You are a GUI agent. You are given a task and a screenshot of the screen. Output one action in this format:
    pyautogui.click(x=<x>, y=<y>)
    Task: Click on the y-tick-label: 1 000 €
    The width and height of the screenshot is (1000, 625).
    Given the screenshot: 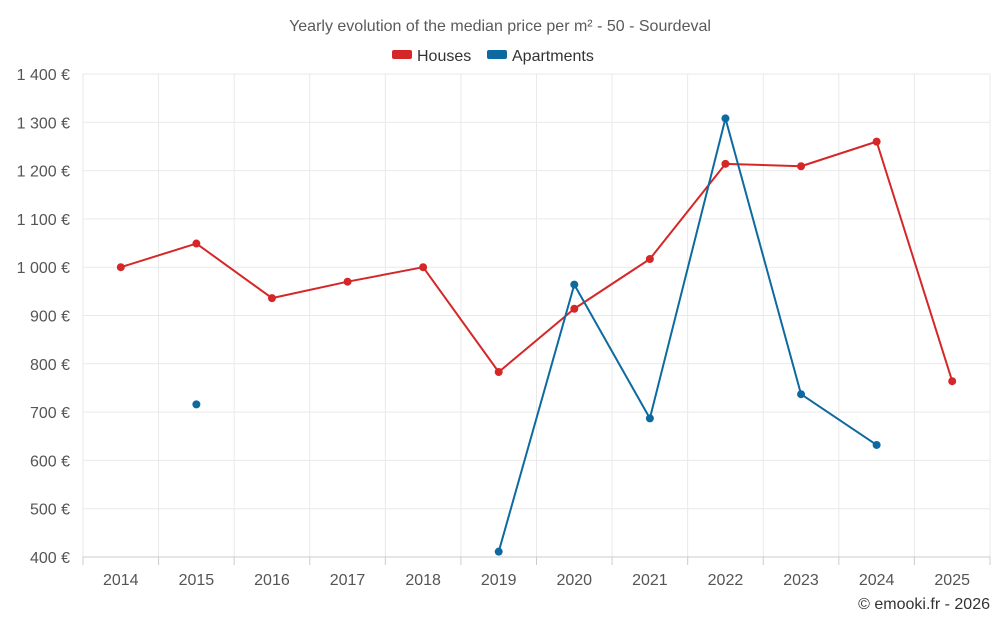 What is the action you would take?
    pyautogui.click(x=43, y=268)
    